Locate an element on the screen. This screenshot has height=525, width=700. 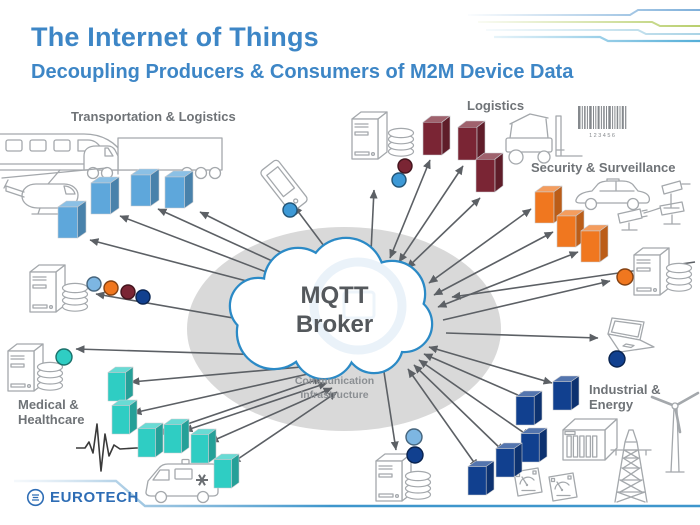
eurotech-logo: EUROTECH is located at coordinates (82, 497).